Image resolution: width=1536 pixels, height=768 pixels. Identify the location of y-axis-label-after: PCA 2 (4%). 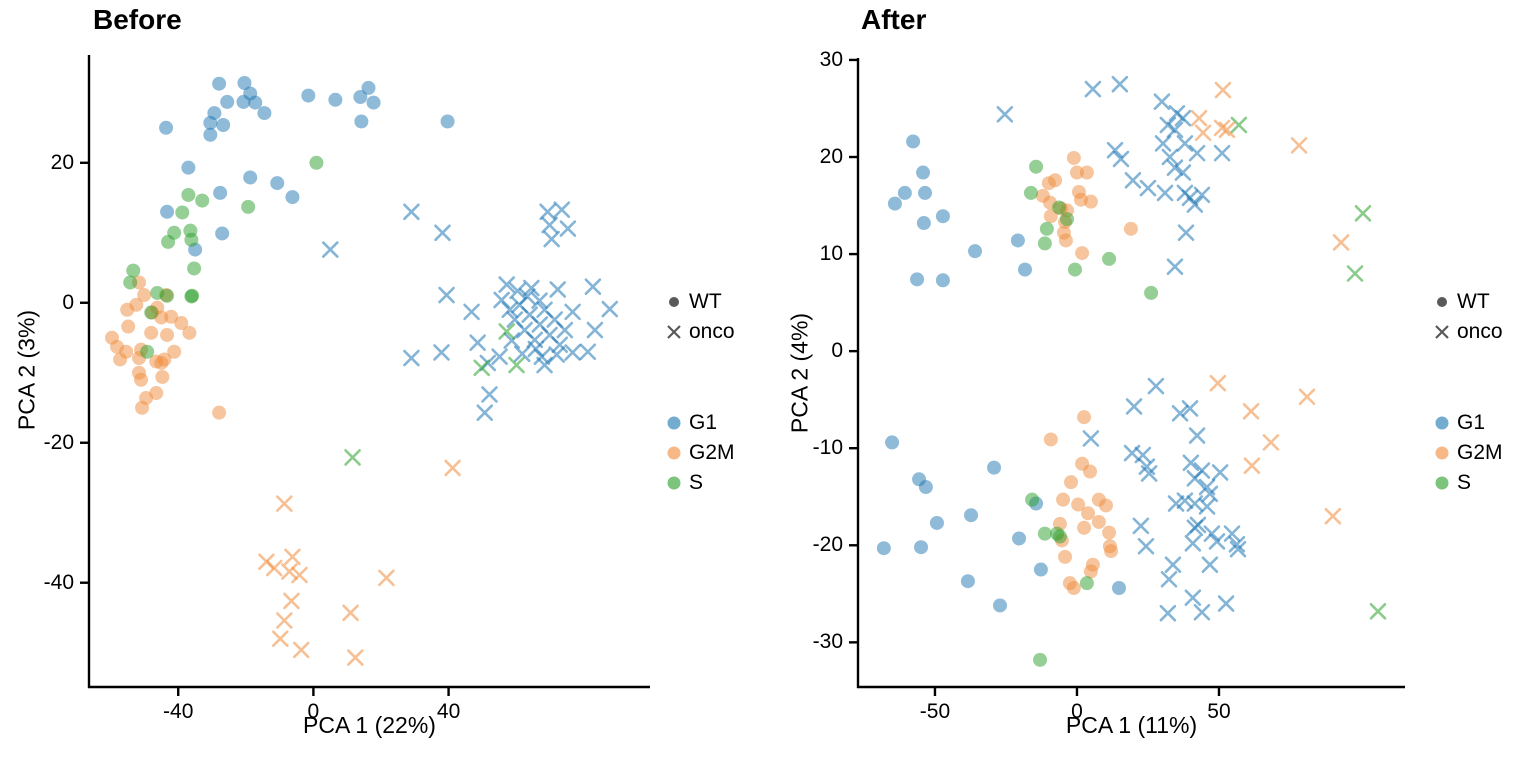
(799, 373).